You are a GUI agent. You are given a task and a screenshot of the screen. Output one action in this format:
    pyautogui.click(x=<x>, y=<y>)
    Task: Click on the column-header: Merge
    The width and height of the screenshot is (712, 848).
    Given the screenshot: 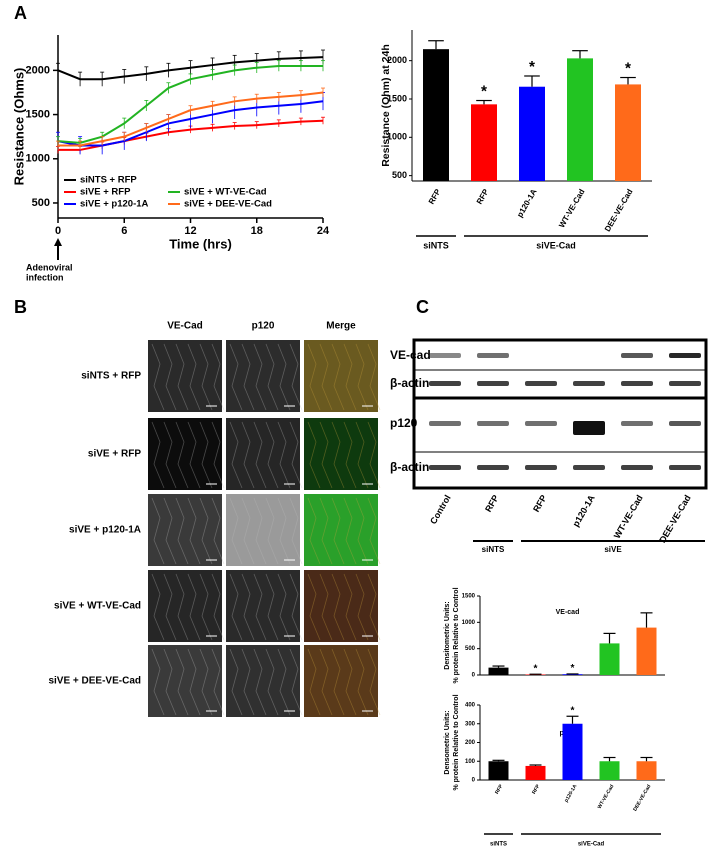 What is the action you would take?
    pyautogui.click(x=341, y=326)
    